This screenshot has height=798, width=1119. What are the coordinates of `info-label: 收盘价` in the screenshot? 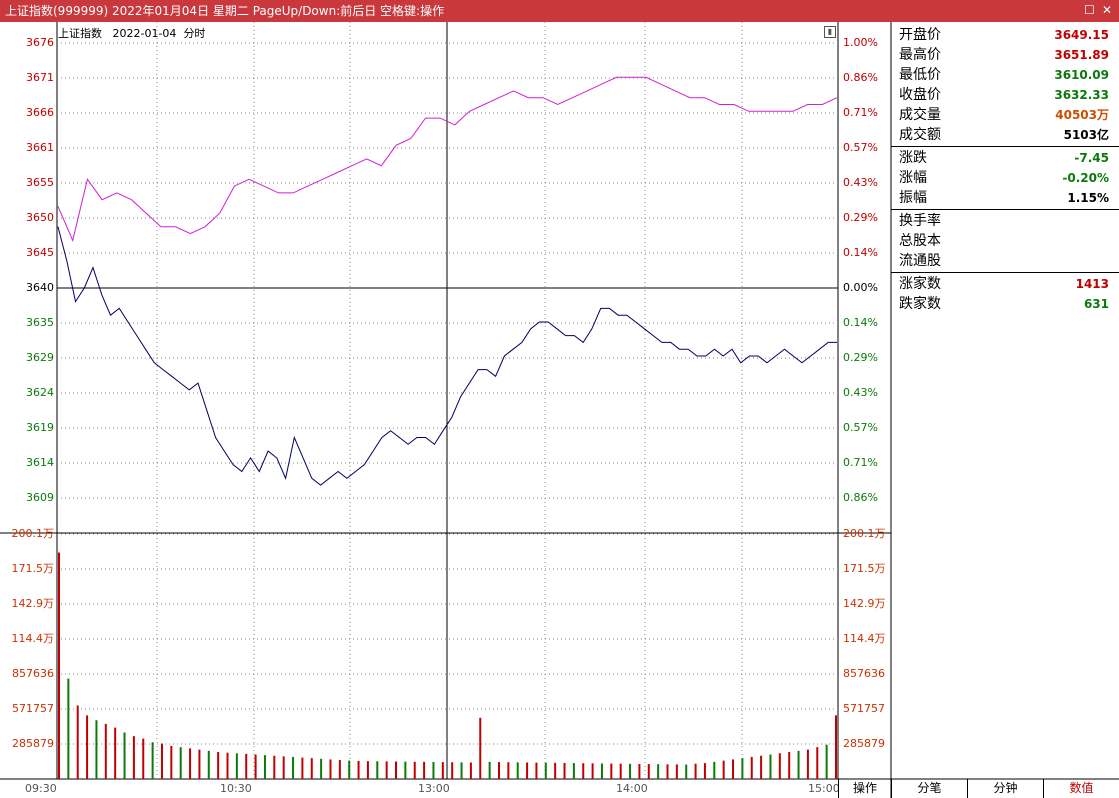 It's located at (920, 95).